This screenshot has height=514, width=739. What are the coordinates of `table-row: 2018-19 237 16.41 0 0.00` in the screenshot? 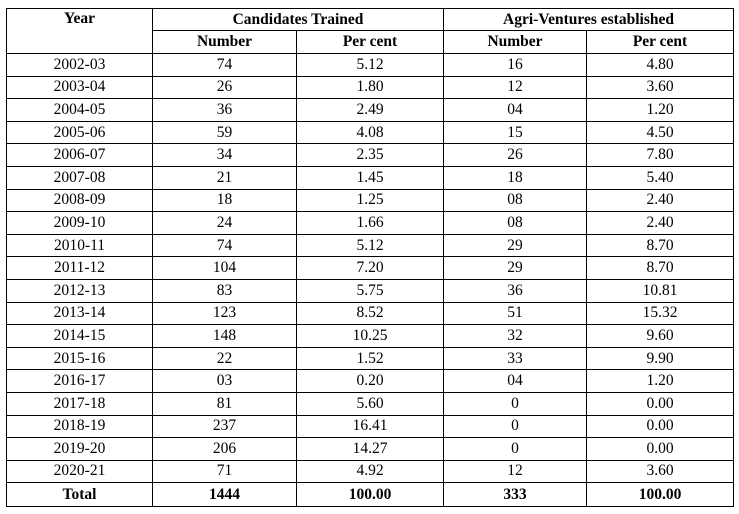 It's located at (370, 426).